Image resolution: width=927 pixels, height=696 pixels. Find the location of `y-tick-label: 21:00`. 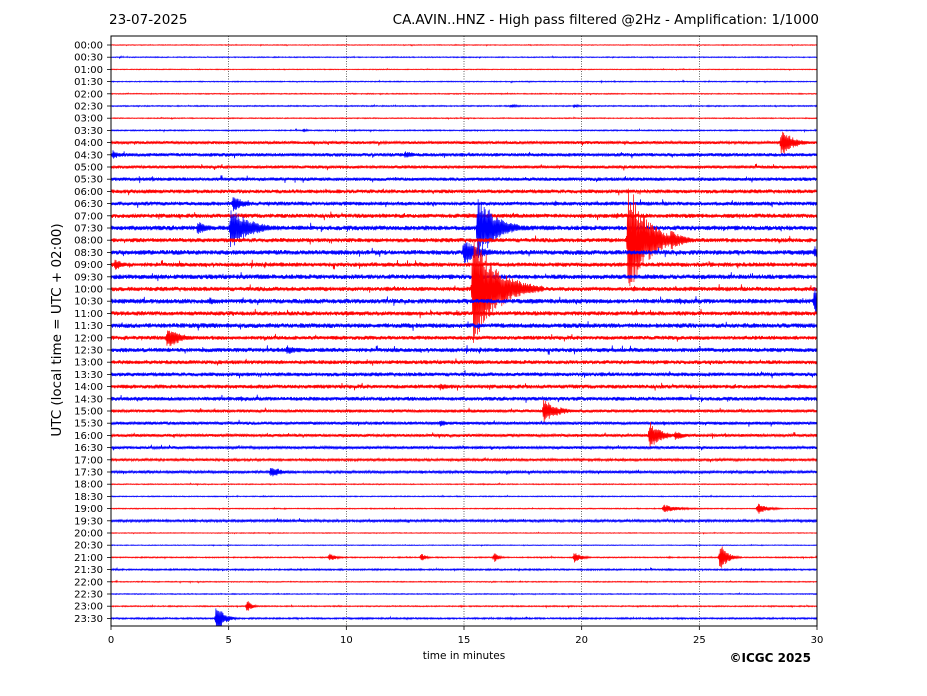

y-tick-label: 21:00 is located at coordinates (88, 558).